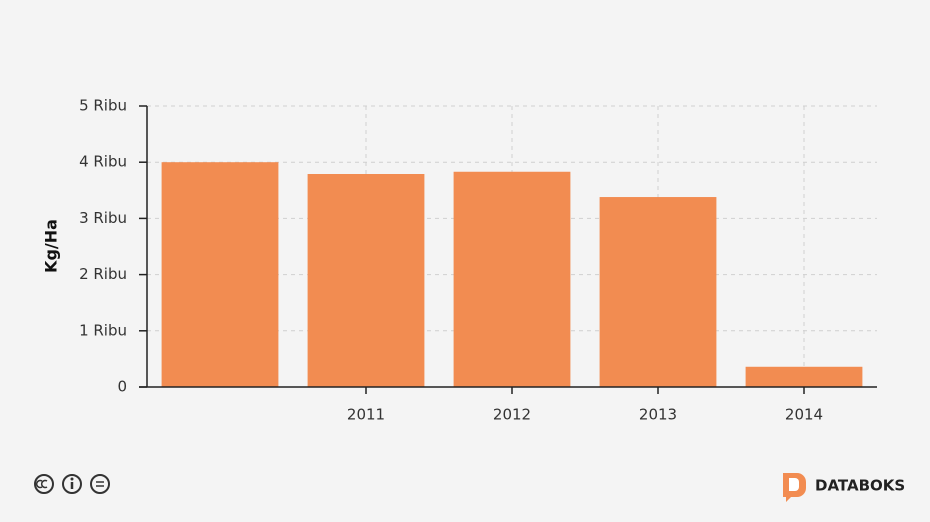 This screenshot has height=522, width=930. I want to click on x-tick-label: 2011, so click(366, 415).